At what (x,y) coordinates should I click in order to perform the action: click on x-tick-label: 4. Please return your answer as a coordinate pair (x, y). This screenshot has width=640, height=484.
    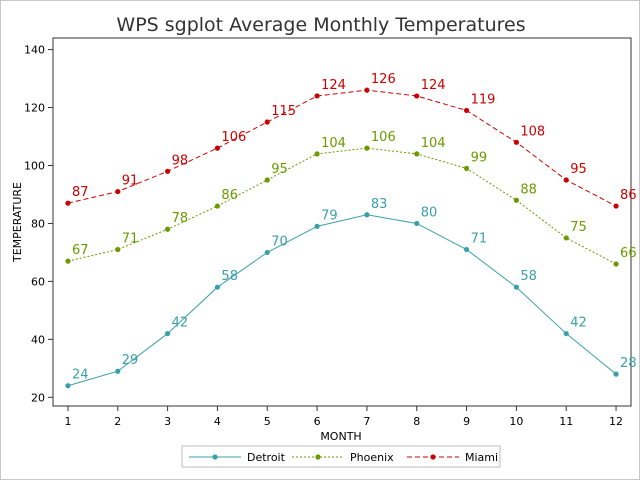
    Looking at the image, I should click on (217, 421).